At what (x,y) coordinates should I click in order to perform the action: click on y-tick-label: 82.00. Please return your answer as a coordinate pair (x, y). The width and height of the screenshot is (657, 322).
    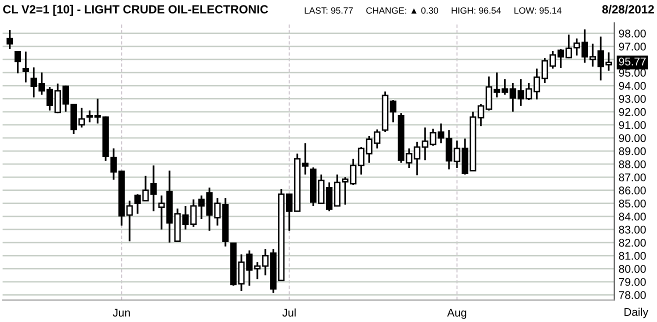
    Looking at the image, I should click on (632, 242).